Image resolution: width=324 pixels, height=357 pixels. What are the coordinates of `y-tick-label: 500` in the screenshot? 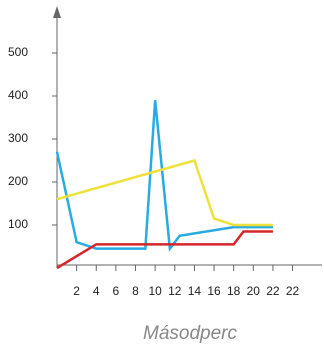 It's located at (18, 52).